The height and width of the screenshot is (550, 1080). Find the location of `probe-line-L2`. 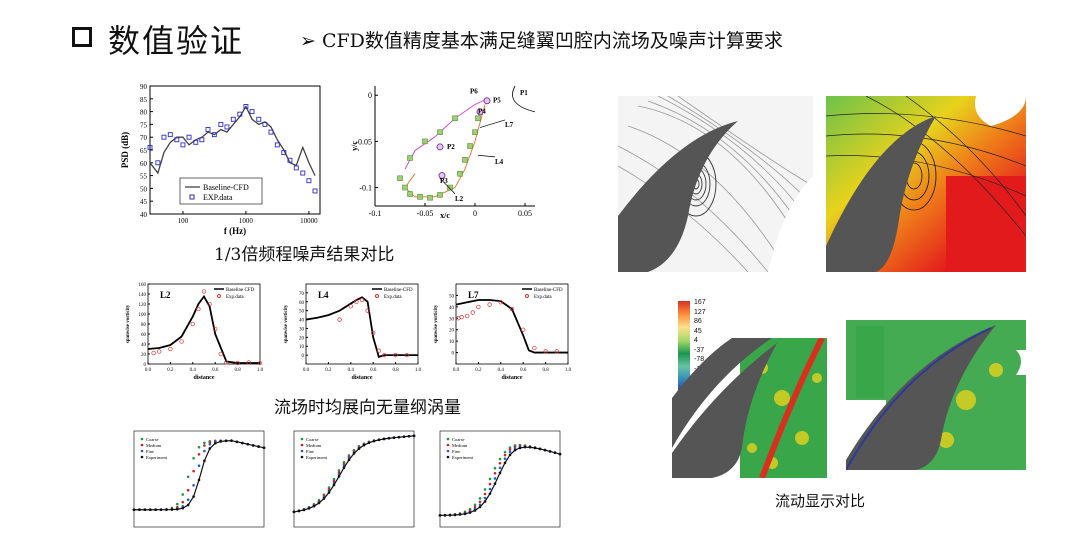

probe-line-L2 is located at coordinates (447, 186).